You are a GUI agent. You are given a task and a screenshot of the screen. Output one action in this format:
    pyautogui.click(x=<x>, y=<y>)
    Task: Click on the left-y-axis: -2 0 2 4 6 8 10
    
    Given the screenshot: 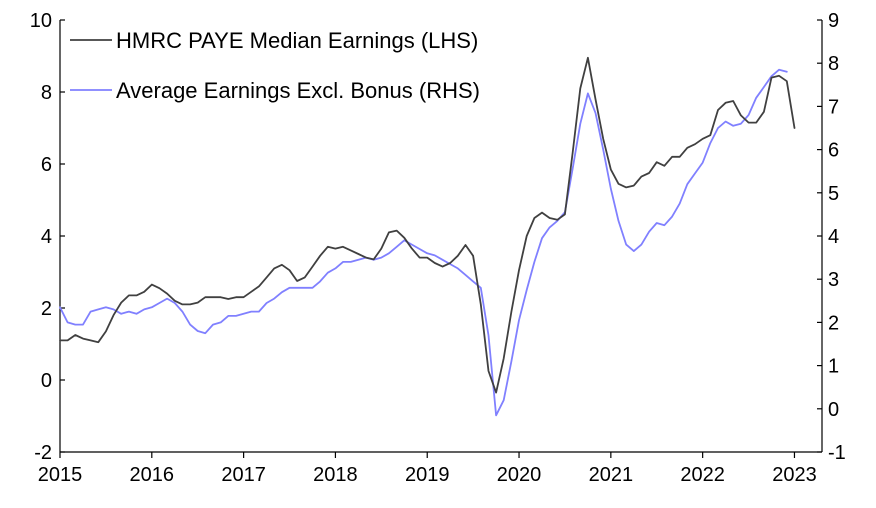 What is the action you would take?
    pyautogui.click(x=47, y=237)
    